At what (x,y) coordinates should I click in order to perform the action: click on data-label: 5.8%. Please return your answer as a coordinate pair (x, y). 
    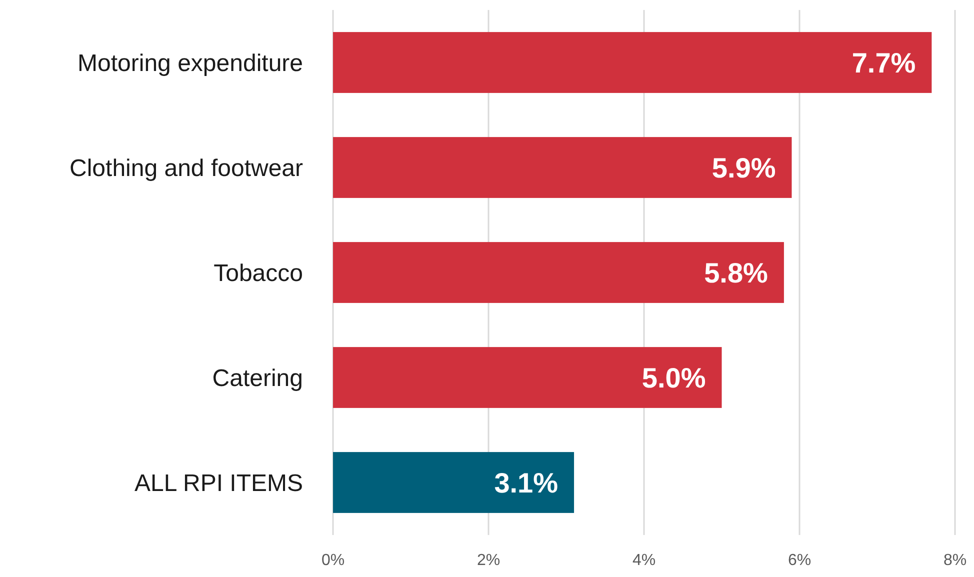
    Looking at the image, I should click on (736, 273).